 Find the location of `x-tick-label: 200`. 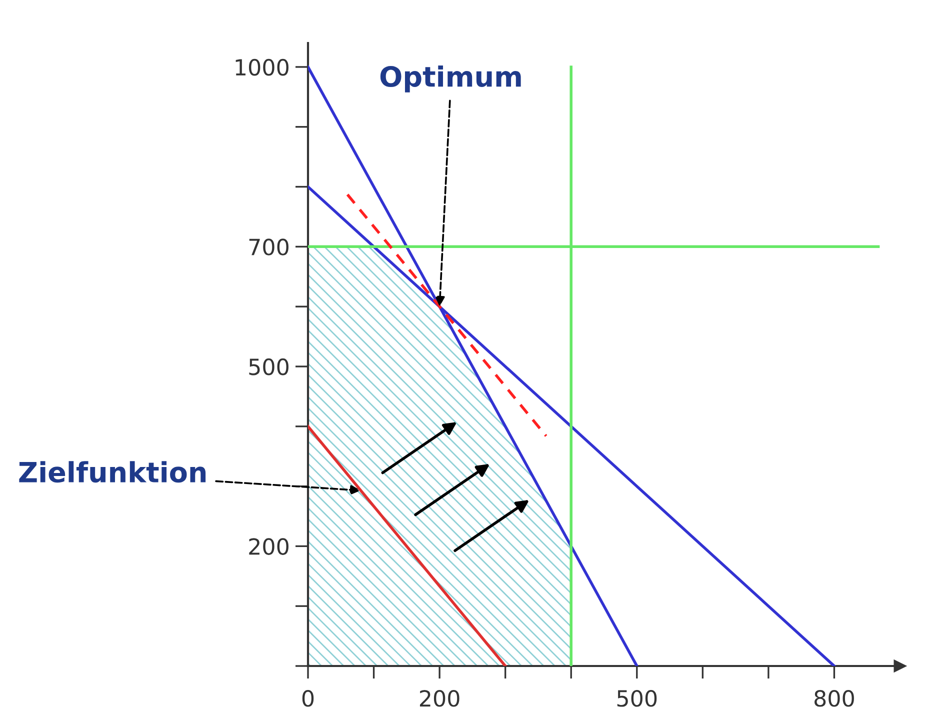

x-tick-label: 200 is located at coordinates (440, 698).